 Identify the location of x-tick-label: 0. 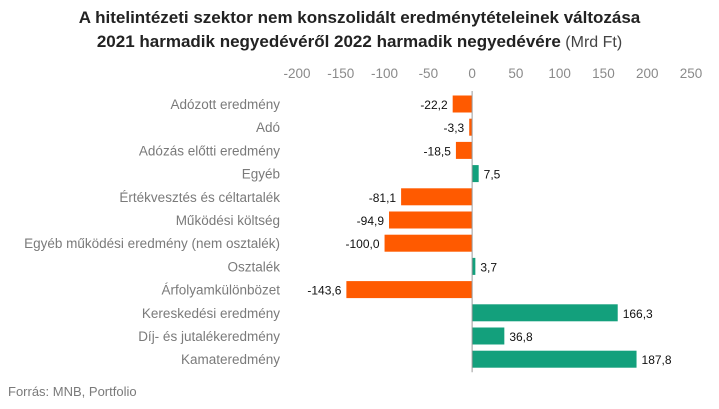
(472, 73).